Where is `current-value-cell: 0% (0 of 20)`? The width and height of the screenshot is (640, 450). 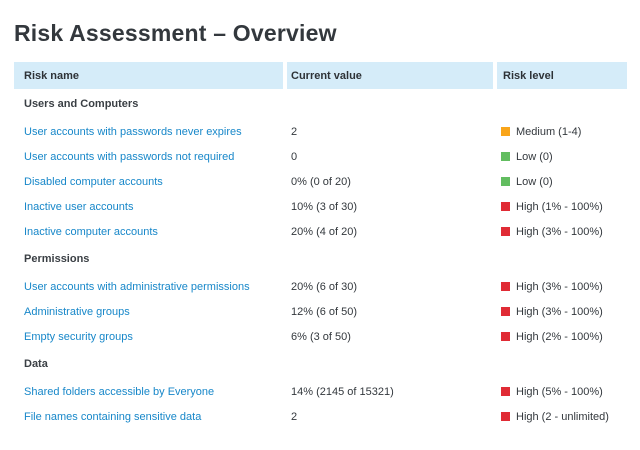
current-value-cell: 0% (0 of 20) is located at coordinates (321, 181).